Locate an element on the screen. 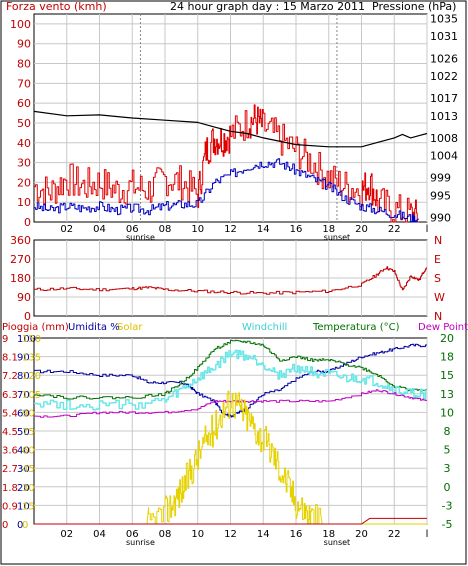 The image size is (468, 566). p3-rain-tick: 0.9 is located at coordinates (10, 506).